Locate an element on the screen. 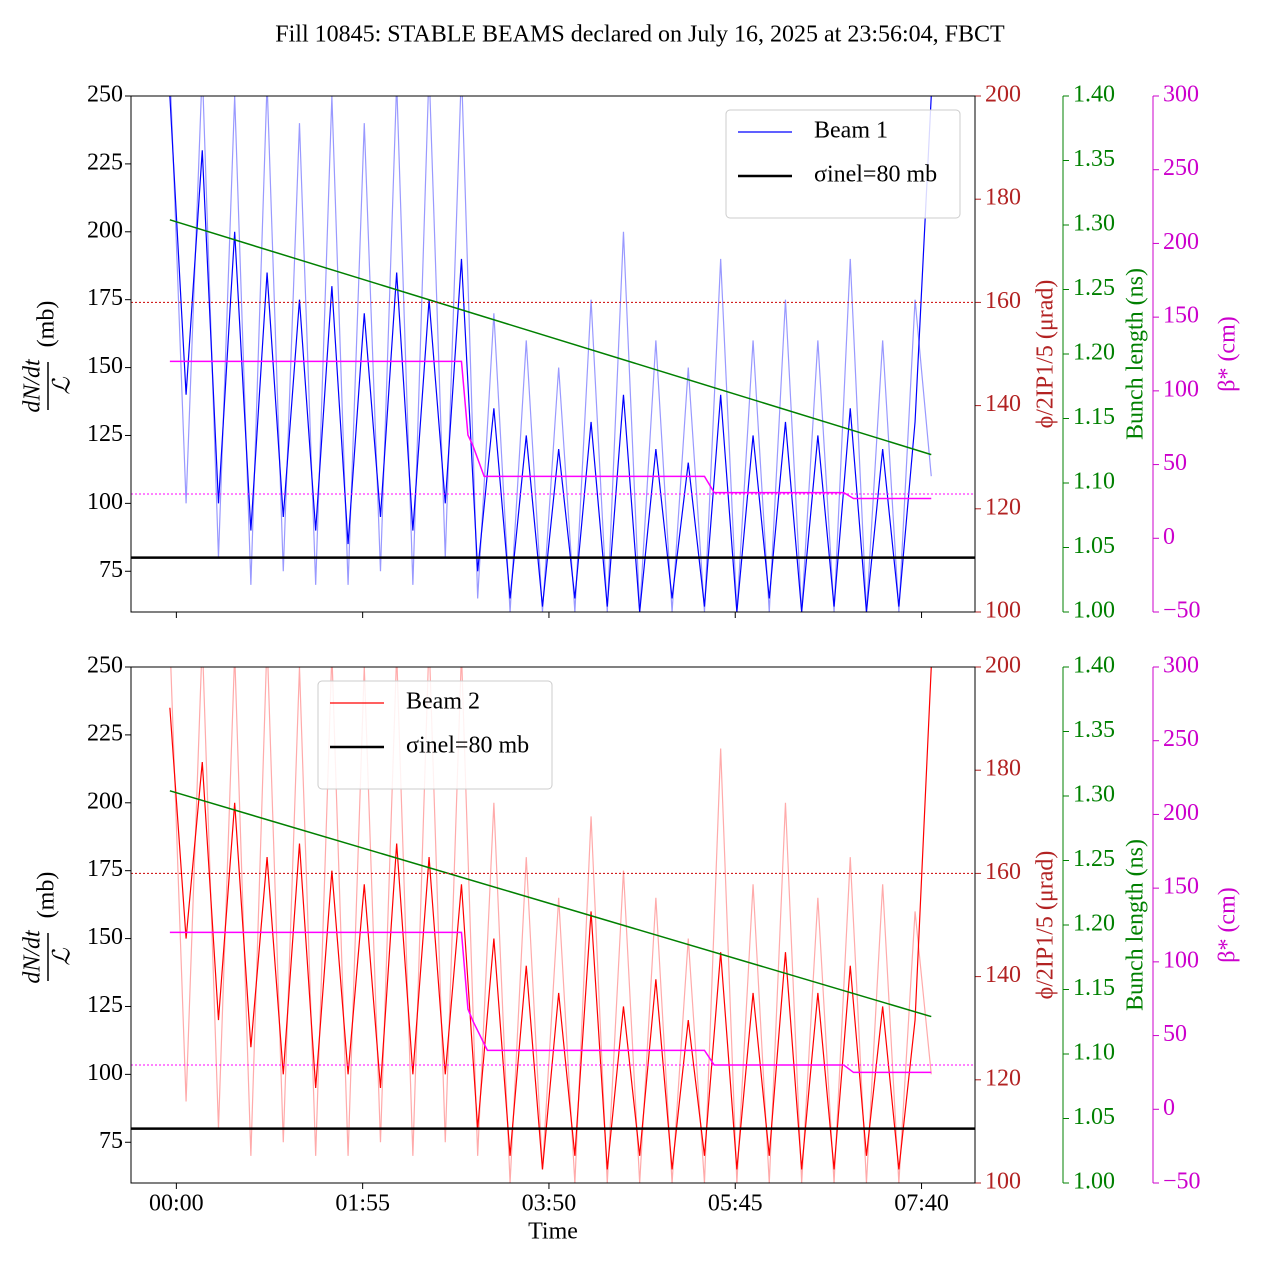  legend: Beam 1 σinel=80 mb is located at coordinates (843, 164).